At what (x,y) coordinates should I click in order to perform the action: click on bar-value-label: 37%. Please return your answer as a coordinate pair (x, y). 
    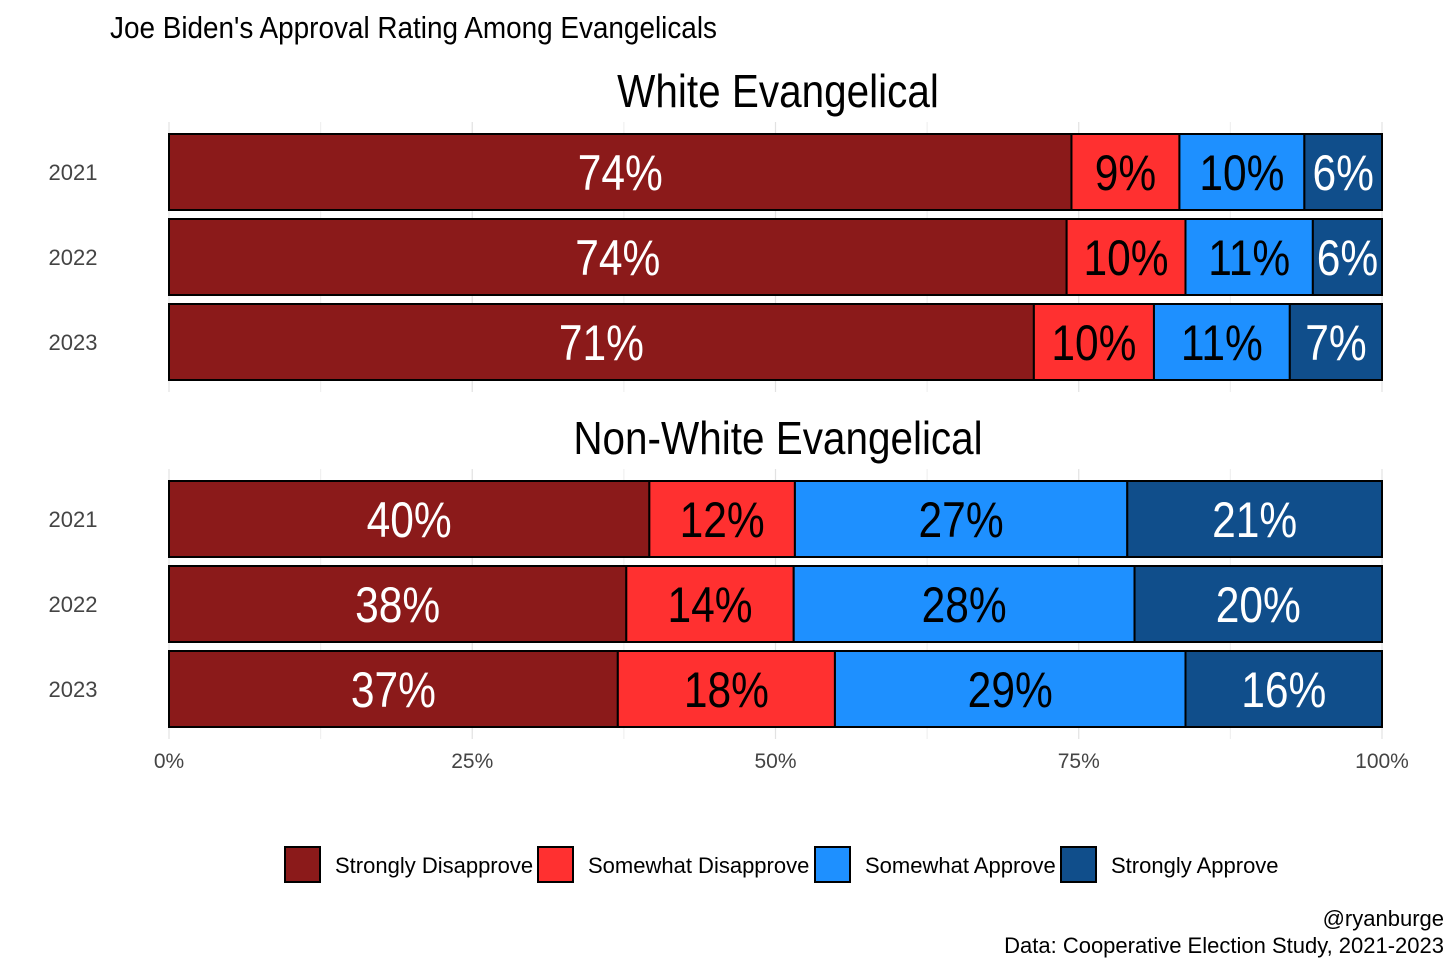
    Looking at the image, I should click on (393, 690).